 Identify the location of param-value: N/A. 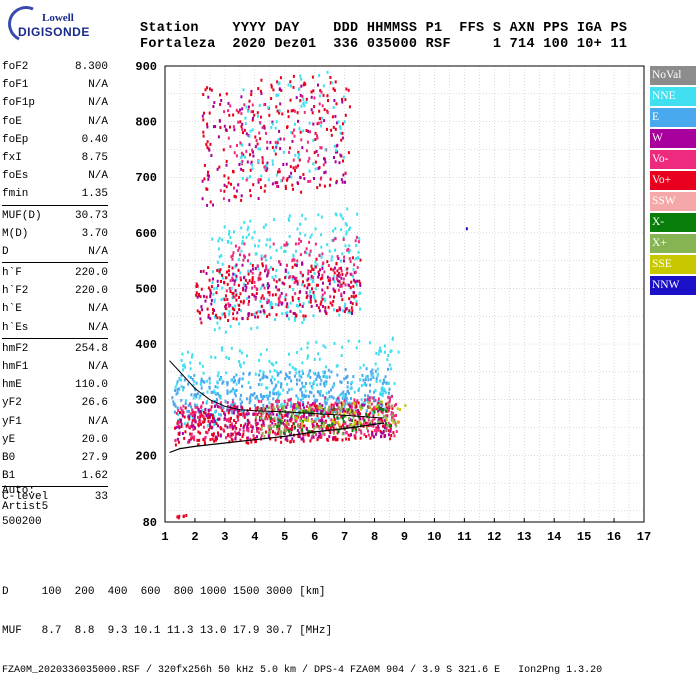
(98, 367).